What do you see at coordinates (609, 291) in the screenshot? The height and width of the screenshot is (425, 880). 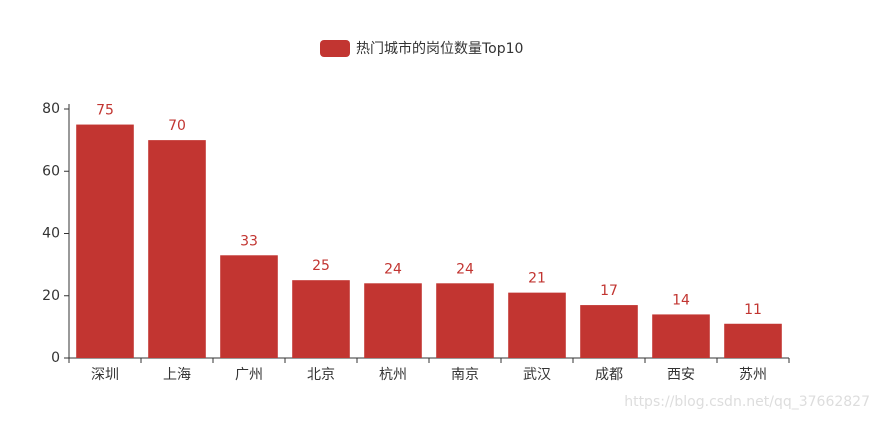 I see `value-label: 17` at bounding box center [609, 291].